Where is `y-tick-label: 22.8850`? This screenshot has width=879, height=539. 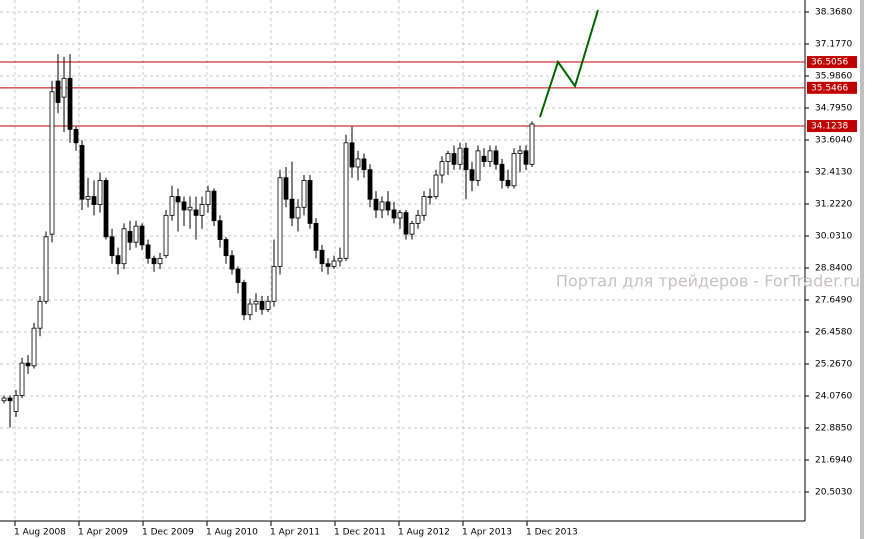
y-tick-label: 22.8850 is located at coordinates (833, 429).